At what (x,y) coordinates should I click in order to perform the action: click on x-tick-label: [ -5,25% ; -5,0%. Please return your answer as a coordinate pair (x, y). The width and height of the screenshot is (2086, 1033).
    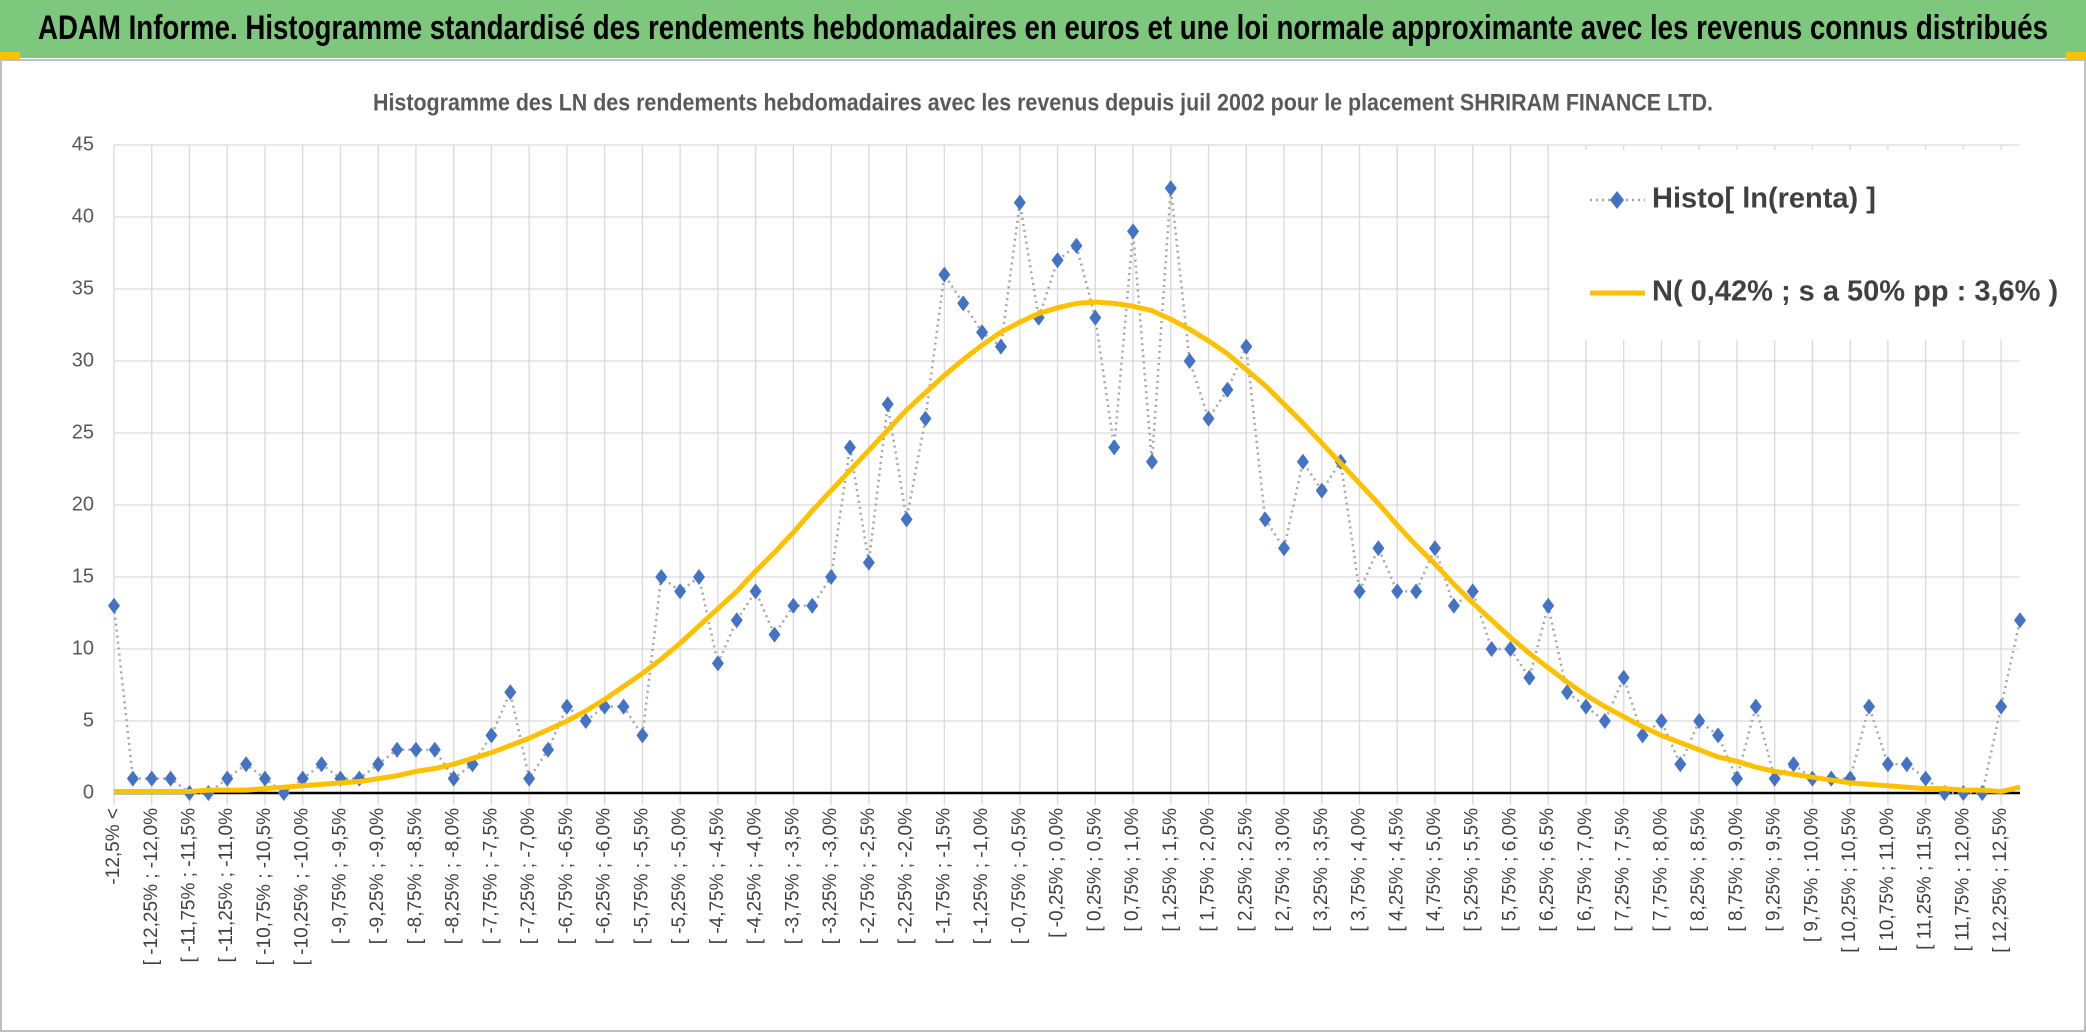
    Looking at the image, I should click on (679, 876).